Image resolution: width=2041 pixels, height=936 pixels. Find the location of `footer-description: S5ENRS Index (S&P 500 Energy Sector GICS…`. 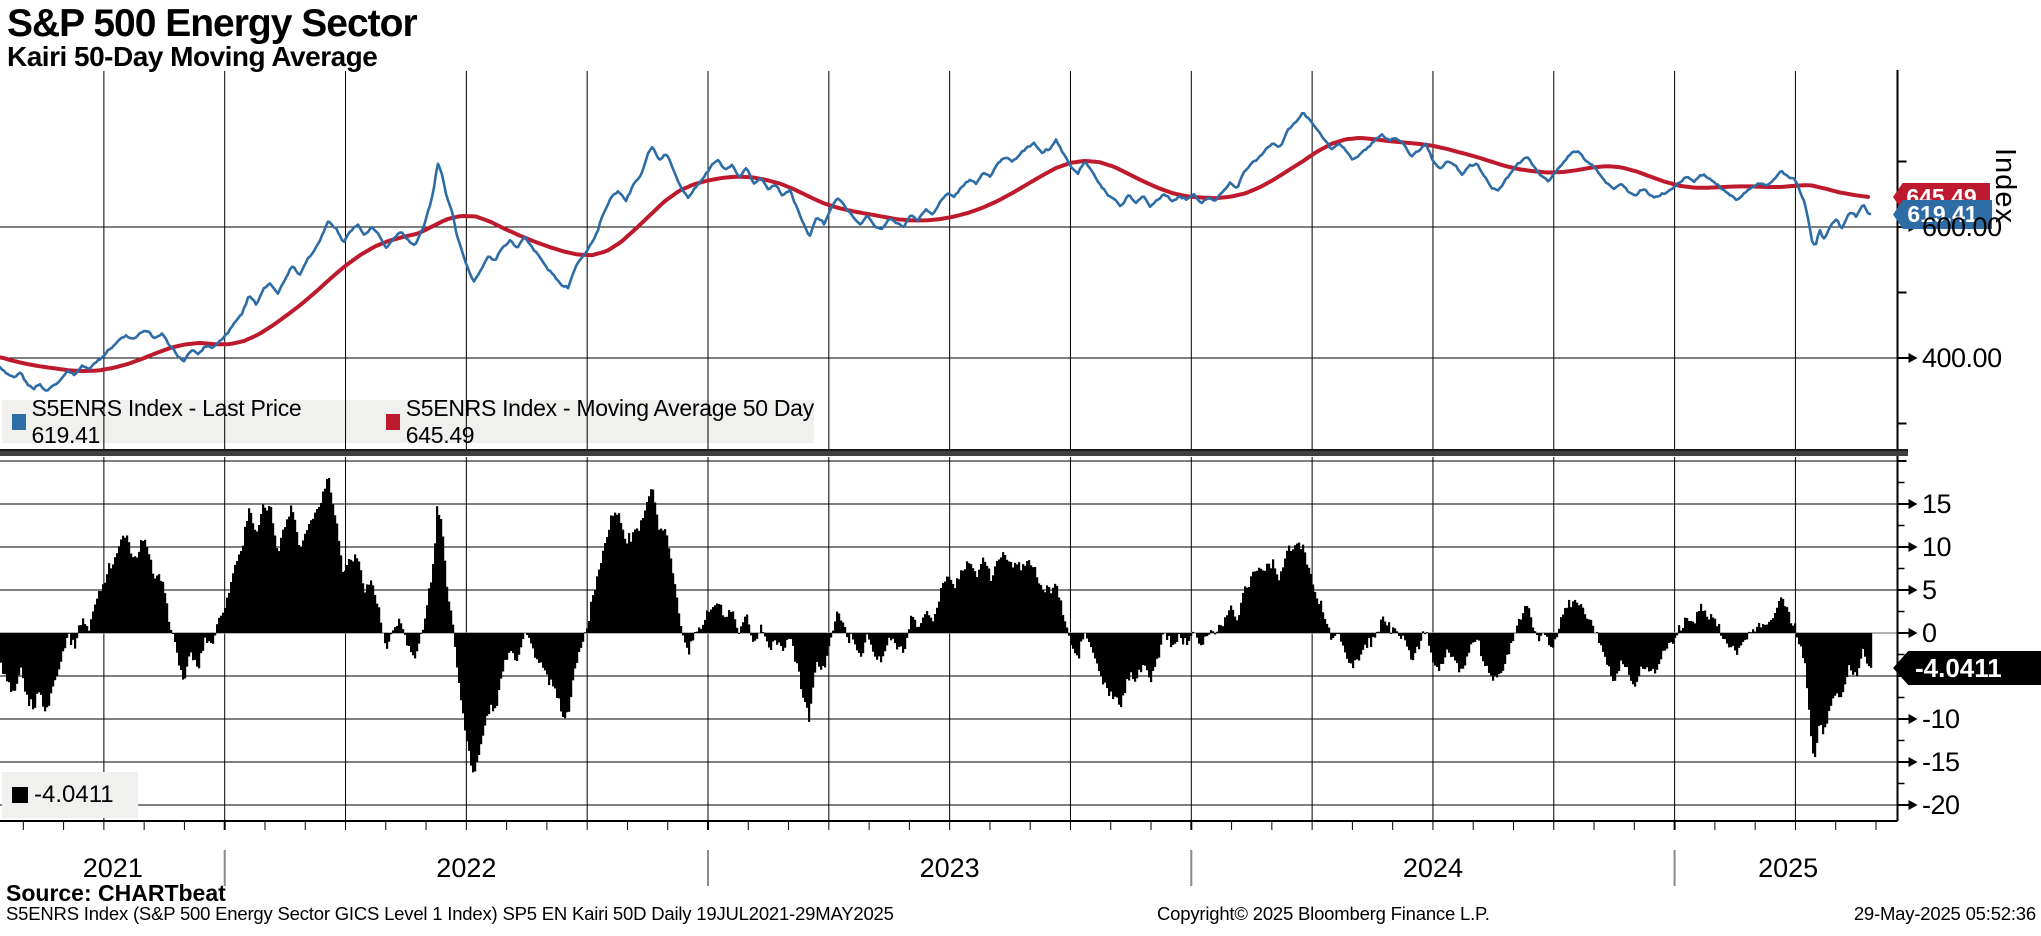

footer-description: S5ENRS Index (S&P 500 Energy Sector GICS… is located at coordinates (450, 913).